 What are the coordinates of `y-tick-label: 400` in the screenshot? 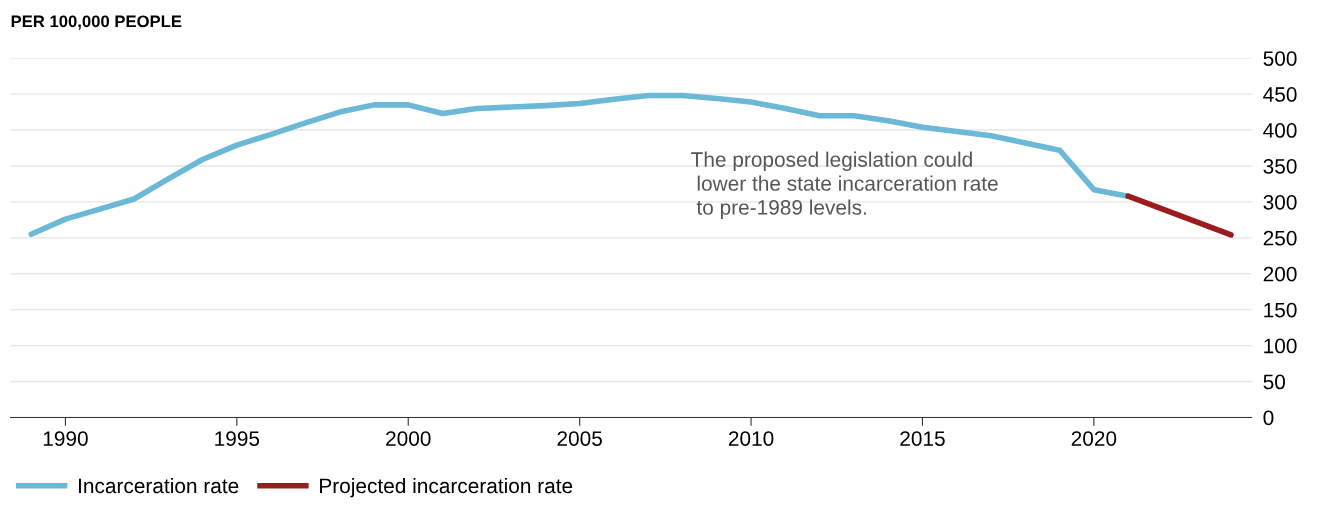 It's located at (1280, 130).